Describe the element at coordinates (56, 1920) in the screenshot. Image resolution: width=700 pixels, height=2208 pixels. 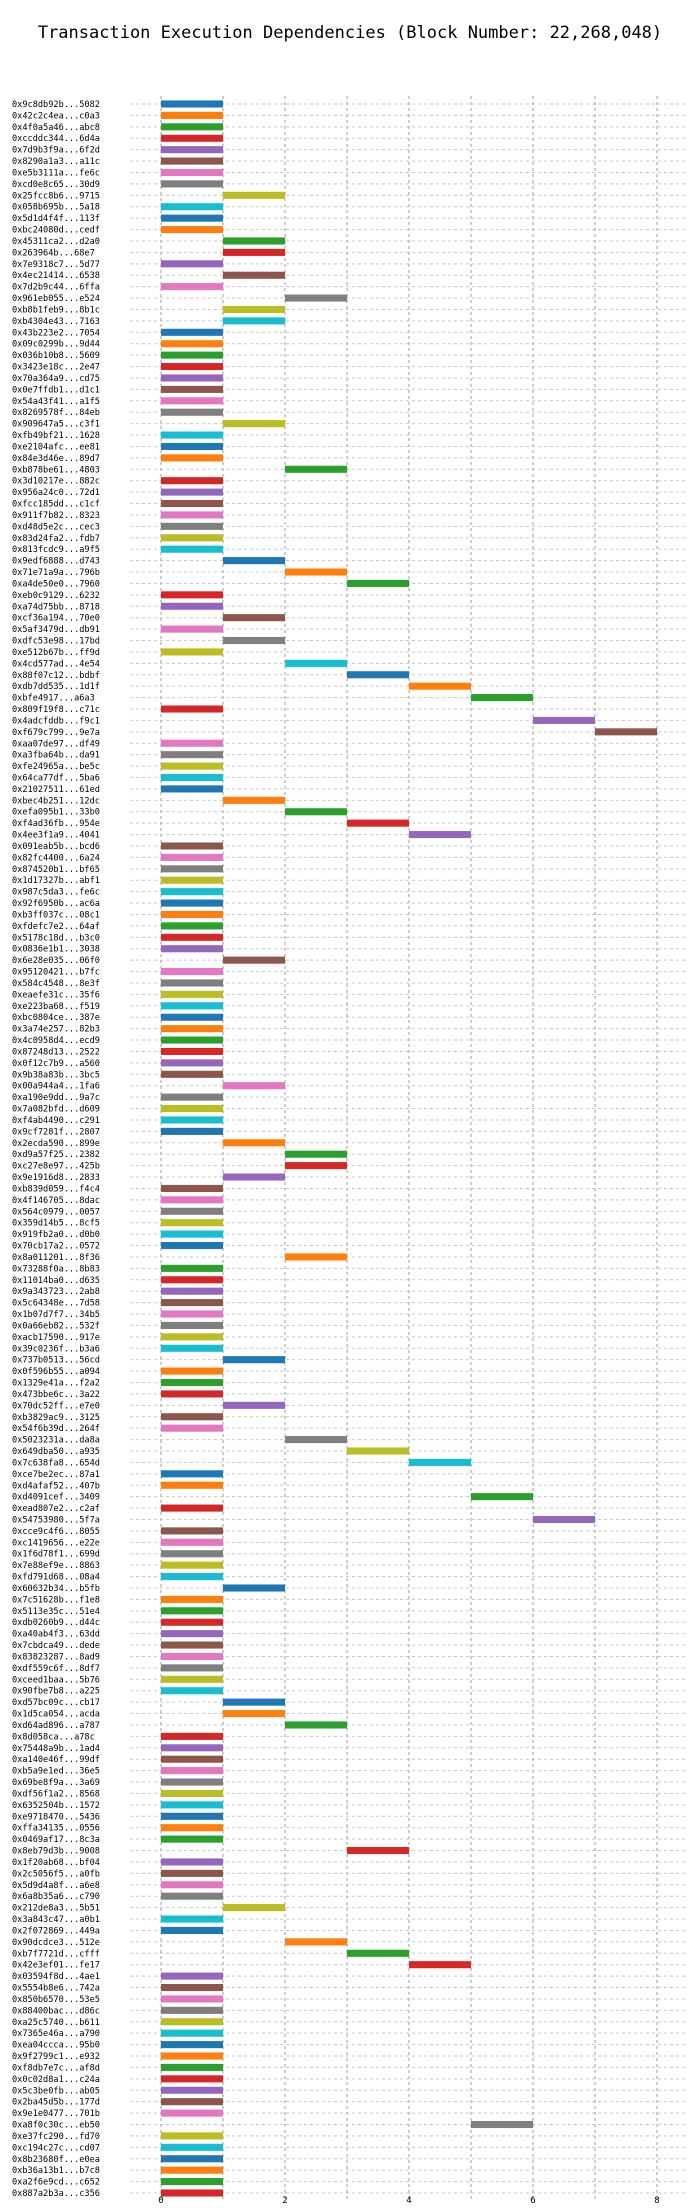
I see `y-tick-label: 0x3a843c47...a0b1` at that location.